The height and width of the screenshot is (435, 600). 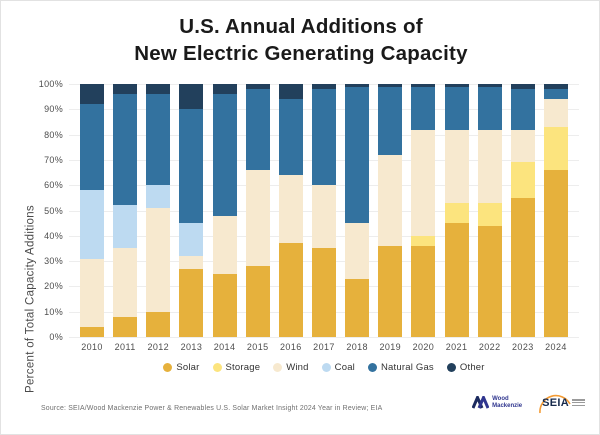 I want to click on segment-2018-natural-gas, so click(x=357, y=155).